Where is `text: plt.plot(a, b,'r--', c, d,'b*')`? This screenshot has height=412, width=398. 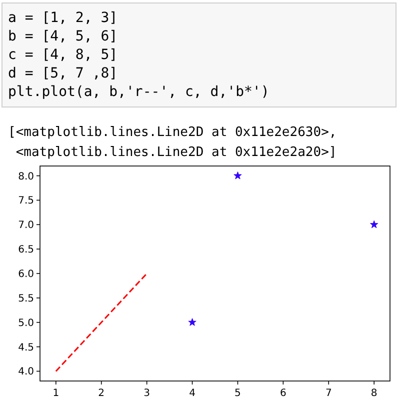 text: plt.plot(a, b,'r--', c, d,'b*') is located at coordinates (139, 92).